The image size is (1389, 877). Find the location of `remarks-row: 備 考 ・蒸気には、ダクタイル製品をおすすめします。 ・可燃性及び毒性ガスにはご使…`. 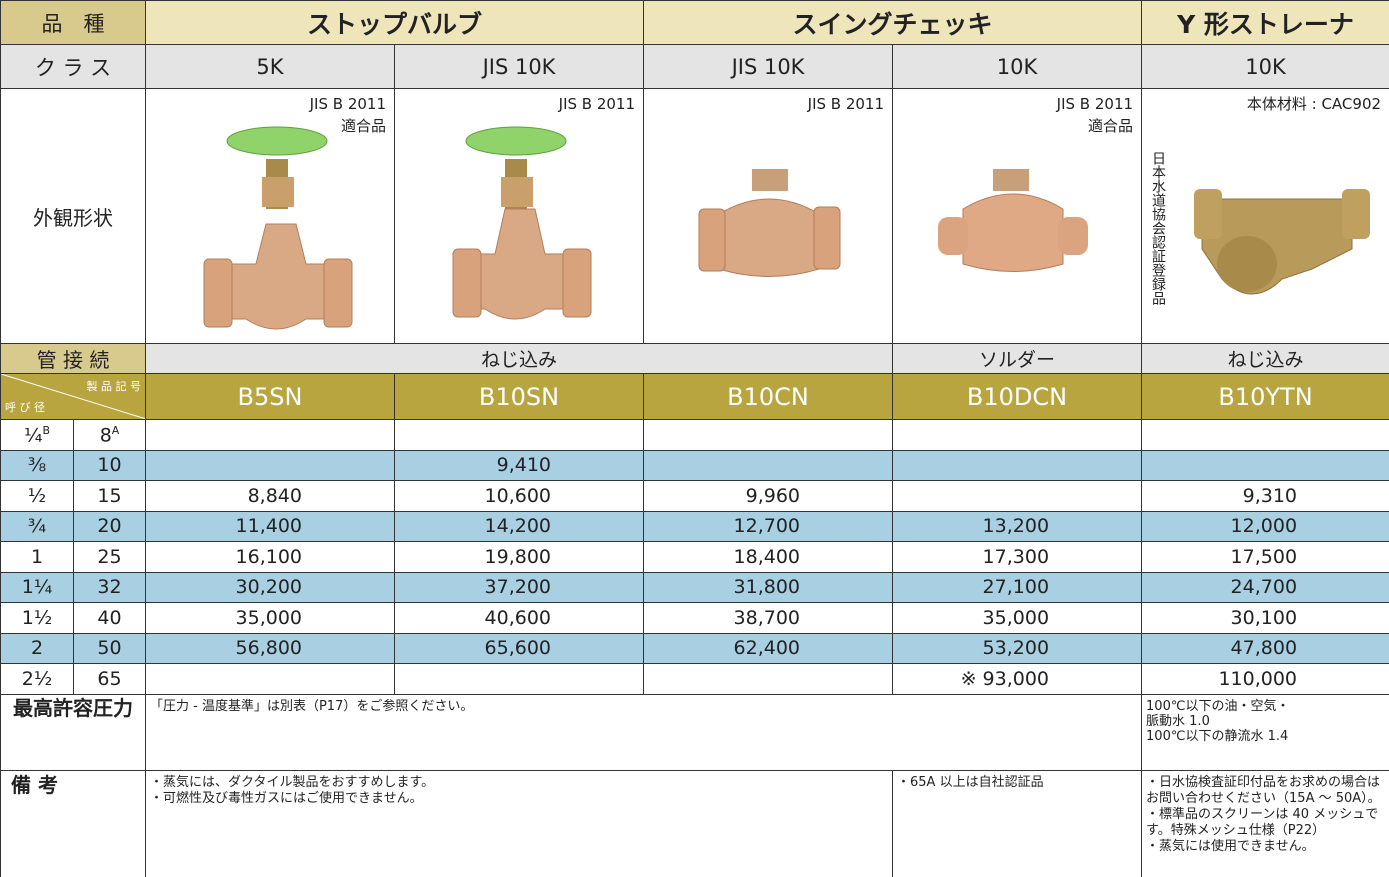

remarks-row: 備 考 ・蒸気には、ダクタイル製品をおすすめします。 ・可燃性及び毒性ガスにはご使… is located at coordinates (694, 823).